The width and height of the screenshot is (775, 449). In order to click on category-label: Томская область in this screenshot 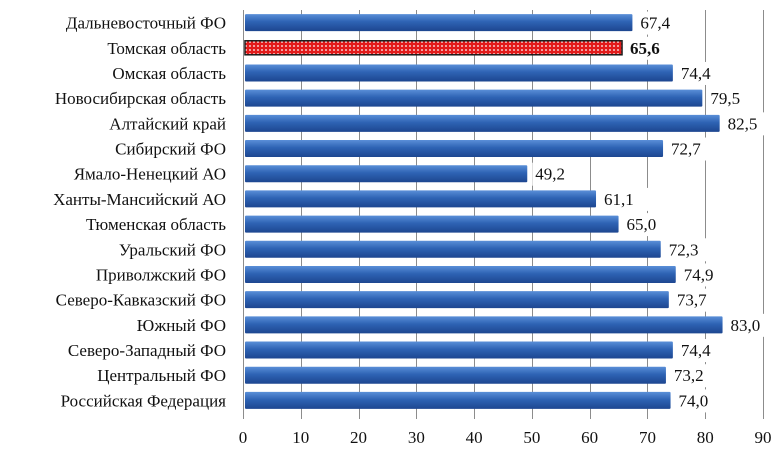, I will do `click(166, 48)`.